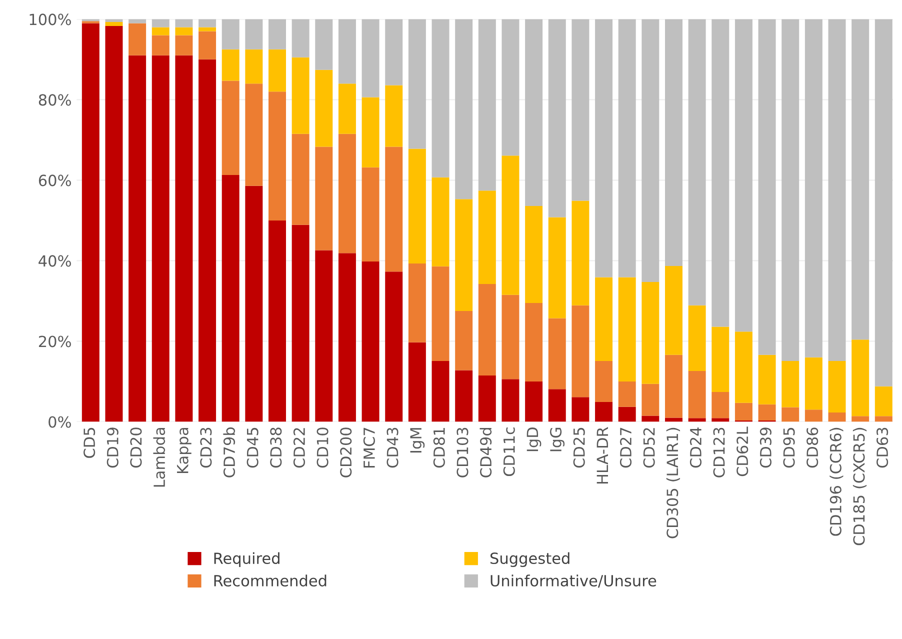 The height and width of the screenshot is (639, 902). I want to click on legend-label: Recommended, so click(270, 580).